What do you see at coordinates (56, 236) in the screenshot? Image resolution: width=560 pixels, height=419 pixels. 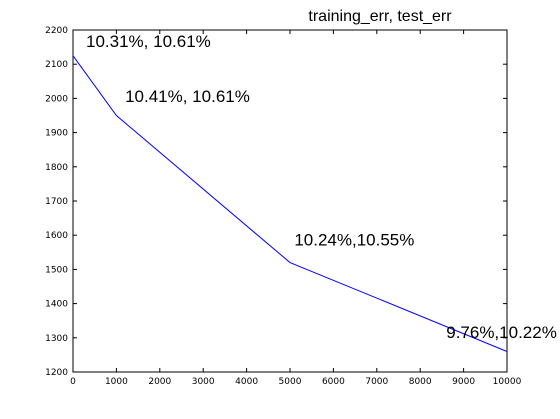 I see `y-tick-label: 1600` at bounding box center [56, 236].